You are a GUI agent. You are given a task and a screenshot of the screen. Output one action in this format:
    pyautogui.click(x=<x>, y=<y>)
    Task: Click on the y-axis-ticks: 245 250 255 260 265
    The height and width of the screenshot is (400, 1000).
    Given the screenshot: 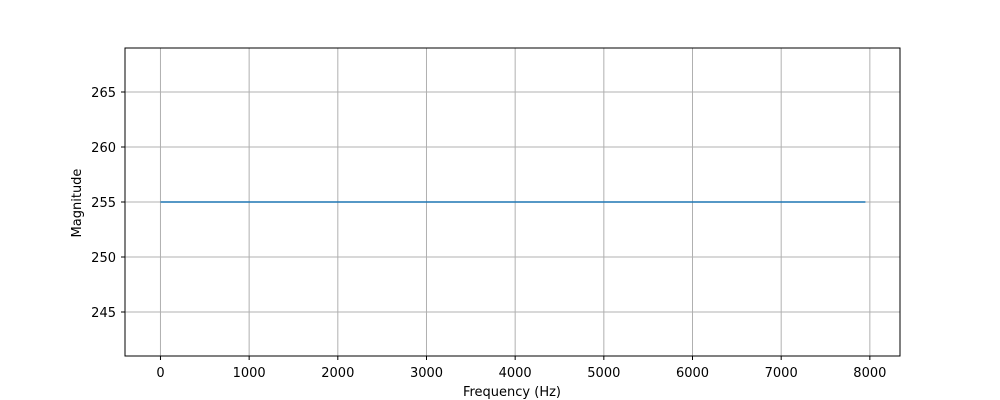 What is the action you would take?
    pyautogui.click(x=108, y=203)
    